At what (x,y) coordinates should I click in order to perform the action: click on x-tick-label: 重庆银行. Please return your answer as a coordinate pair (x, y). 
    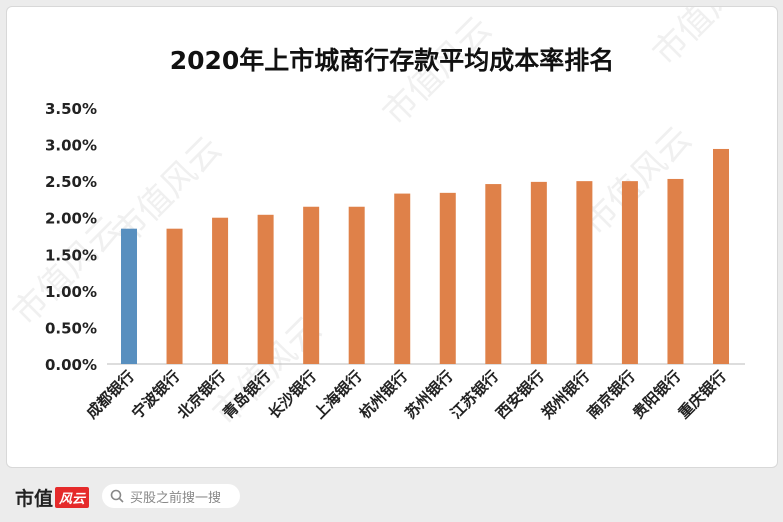
    Looking at the image, I should click on (702, 394).